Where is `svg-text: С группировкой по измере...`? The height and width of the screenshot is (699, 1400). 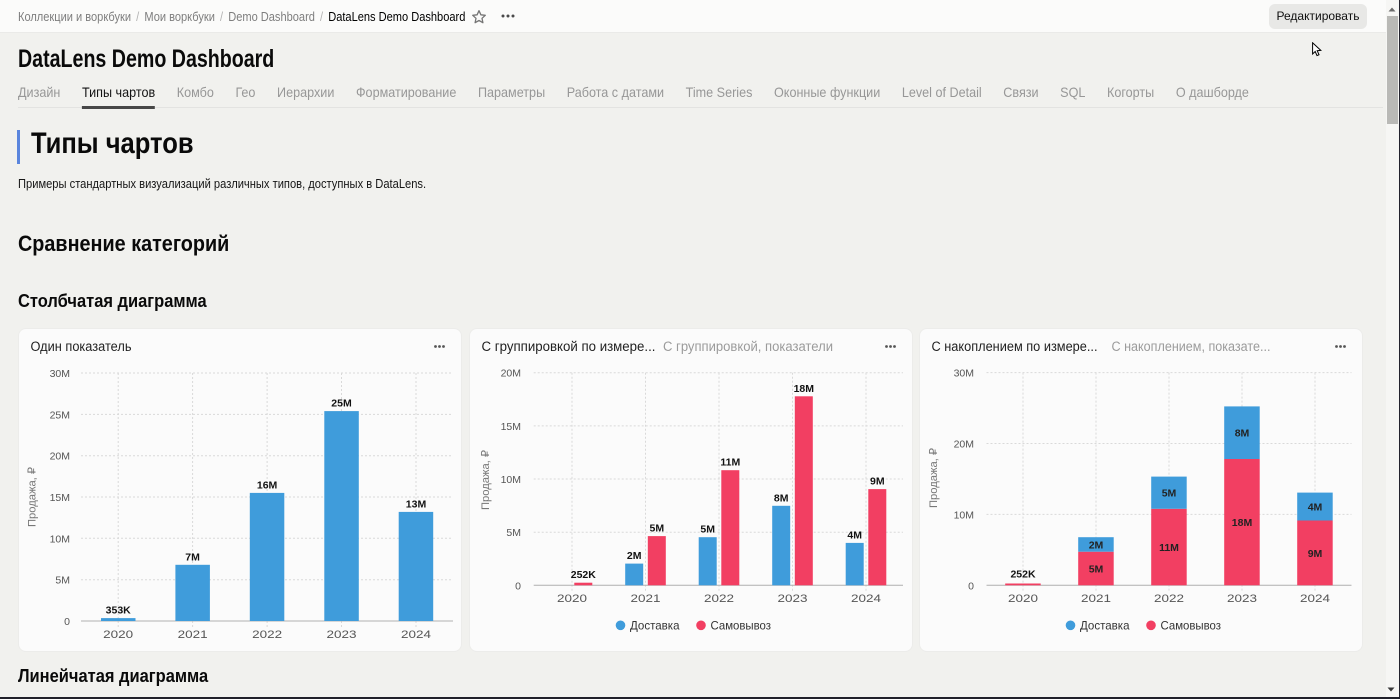 svg-text: С группировкой по измере... is located at coordinates (569, 346).